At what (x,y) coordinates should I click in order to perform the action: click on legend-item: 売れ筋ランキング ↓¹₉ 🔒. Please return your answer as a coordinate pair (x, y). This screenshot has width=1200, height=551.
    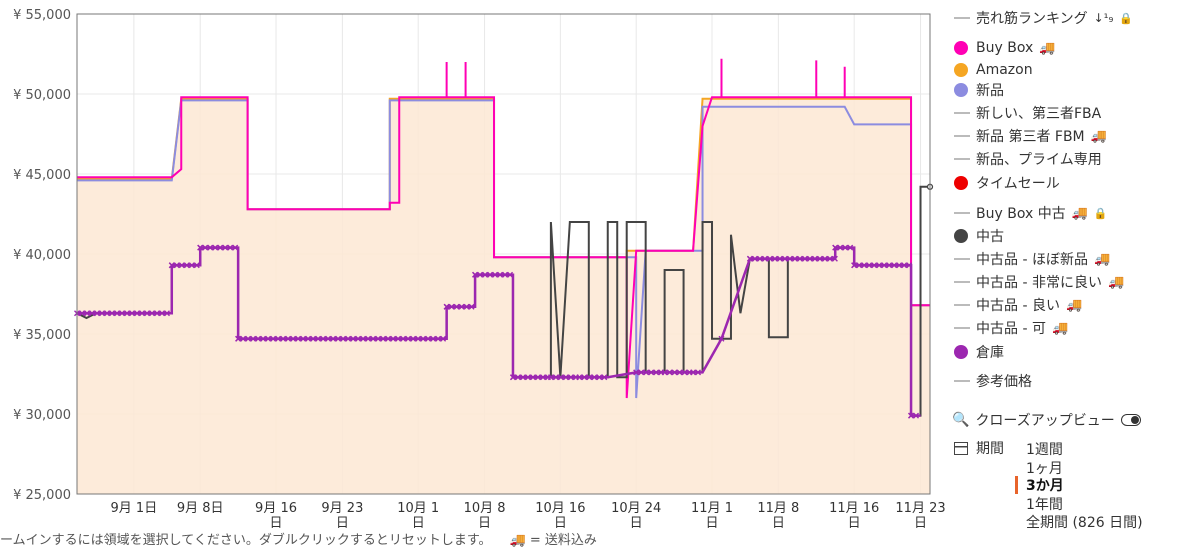
    Looking at the image, I should click on (1042, 18).